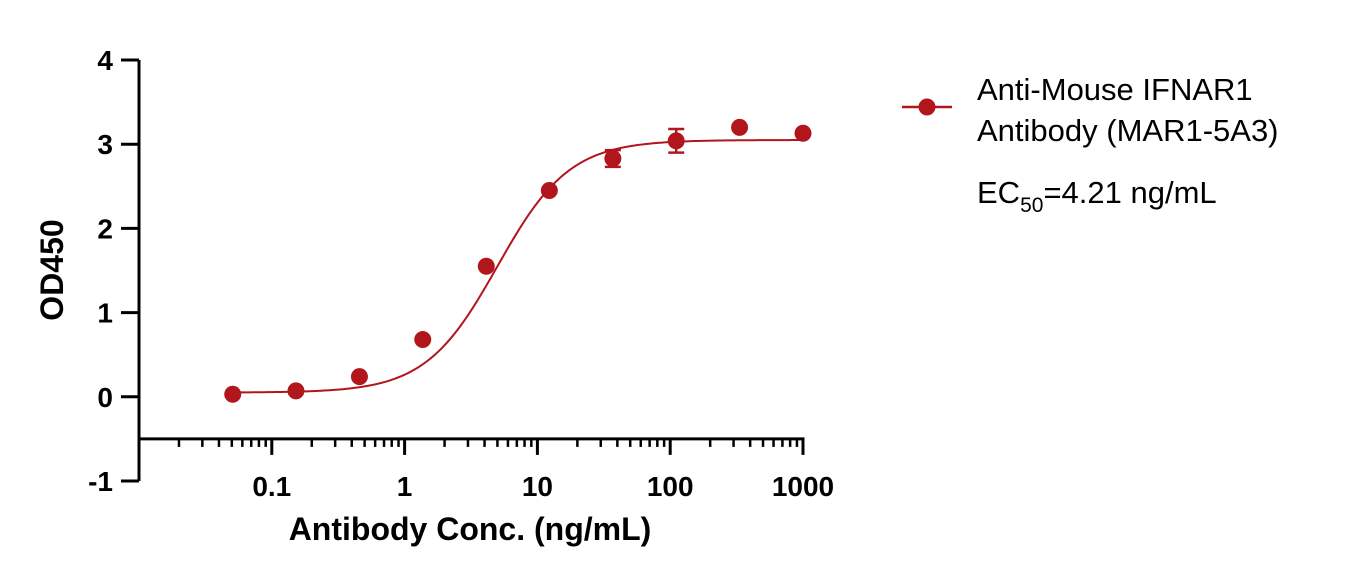 This screenshot has width=1360, height=578. What do you see at coordinates (271, 486) in the screenshot?
I see `x-tick-label-0: 0.1` at bounding box center [271, 486].